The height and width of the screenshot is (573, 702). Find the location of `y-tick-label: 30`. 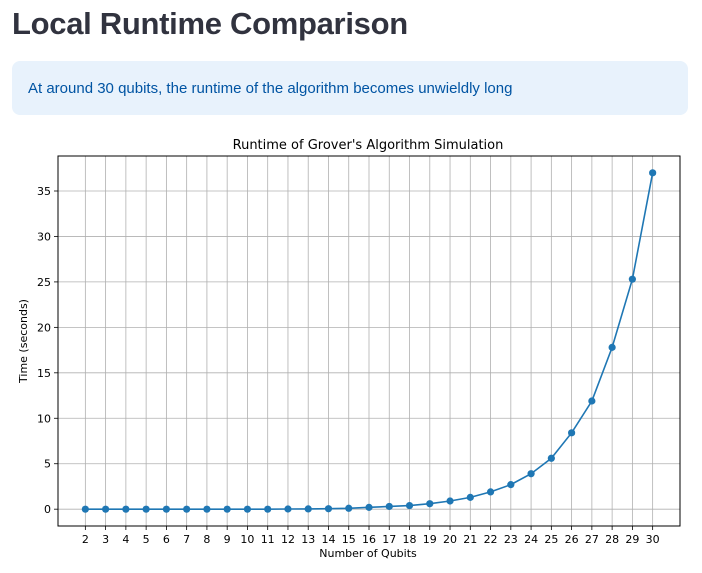

y-tick-label: 30 is located at coordinates (44, 236).